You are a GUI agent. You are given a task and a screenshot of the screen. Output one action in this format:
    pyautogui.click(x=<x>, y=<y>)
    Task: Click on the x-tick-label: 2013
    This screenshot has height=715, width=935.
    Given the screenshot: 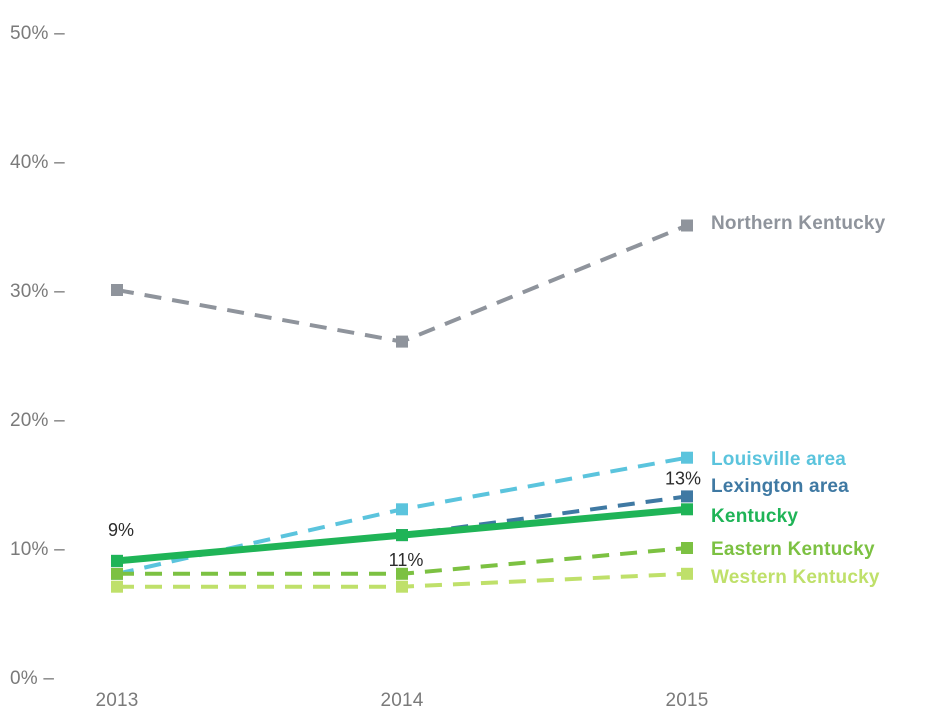 What is the action you would take?
    pyautogui.click(x=116, y=700)
    